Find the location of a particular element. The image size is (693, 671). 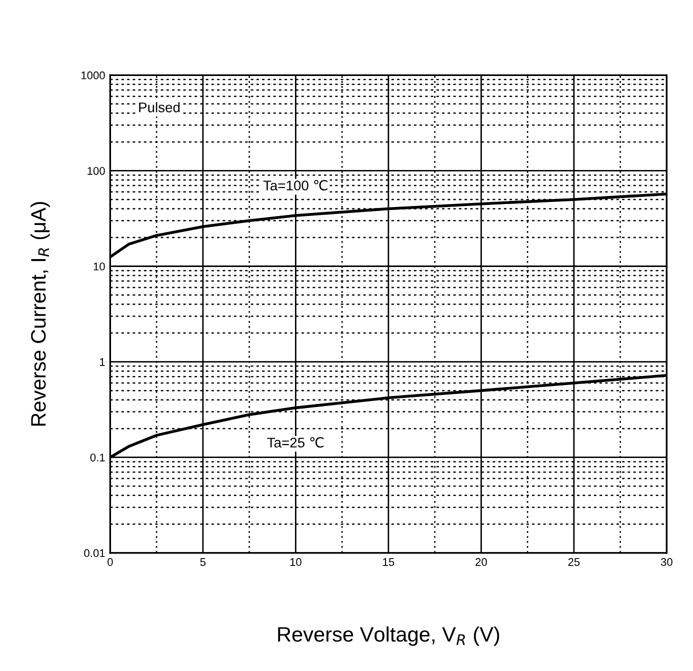

x-tick-label: 10 is located at coordinates (296, 562).